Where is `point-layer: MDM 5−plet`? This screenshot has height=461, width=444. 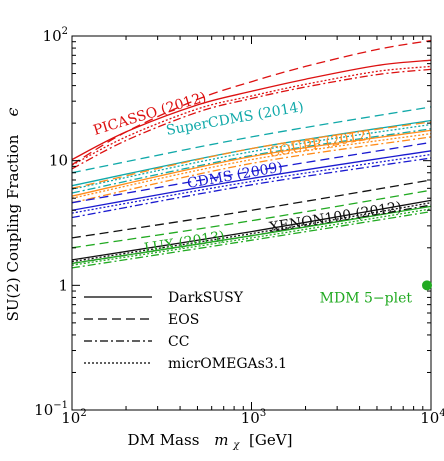 point-layer: MDM 5−plet is located at coordinates (376, 293).